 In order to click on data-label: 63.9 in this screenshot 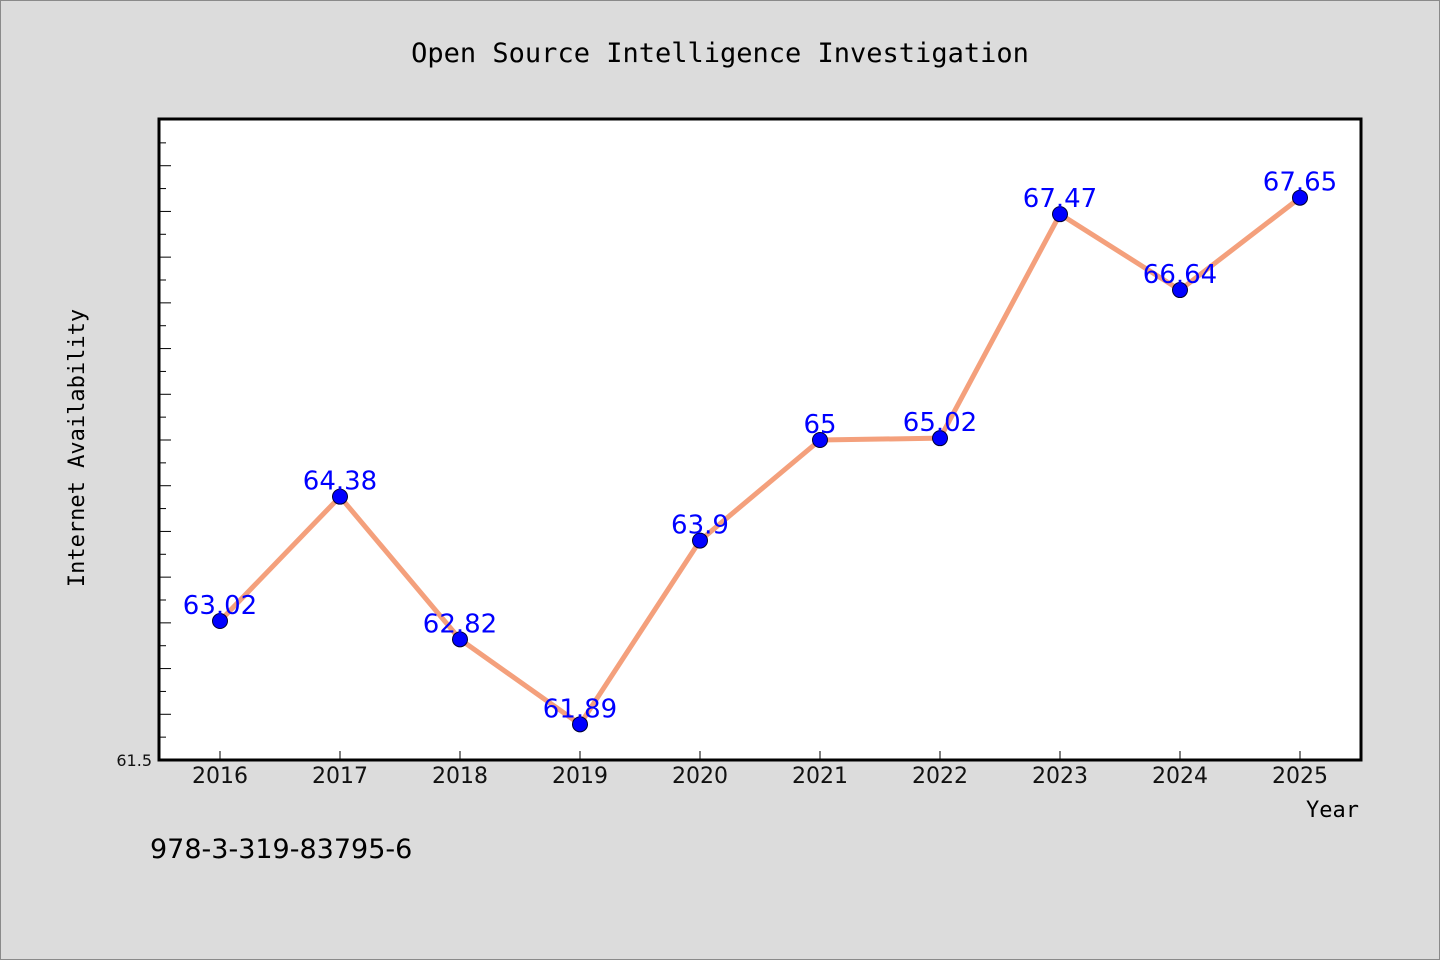, I will do `click(700, 526)`.